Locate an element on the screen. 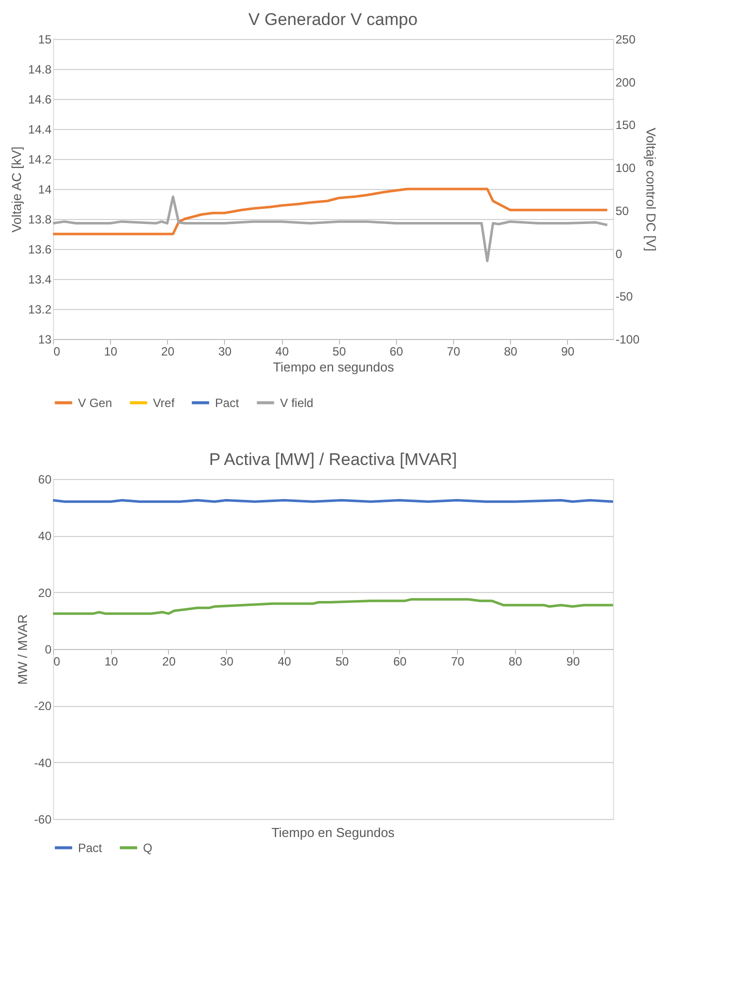 This screenshot has width=736, height=1000. y-tick-label: -40 is located at coordinates (43, 763).